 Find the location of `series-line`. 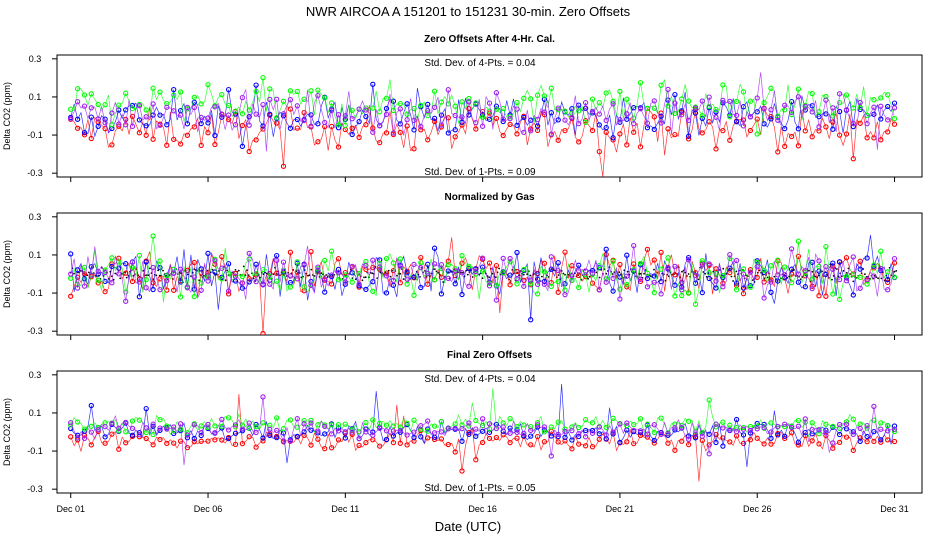

series-line is located at coordinates (482, 106).